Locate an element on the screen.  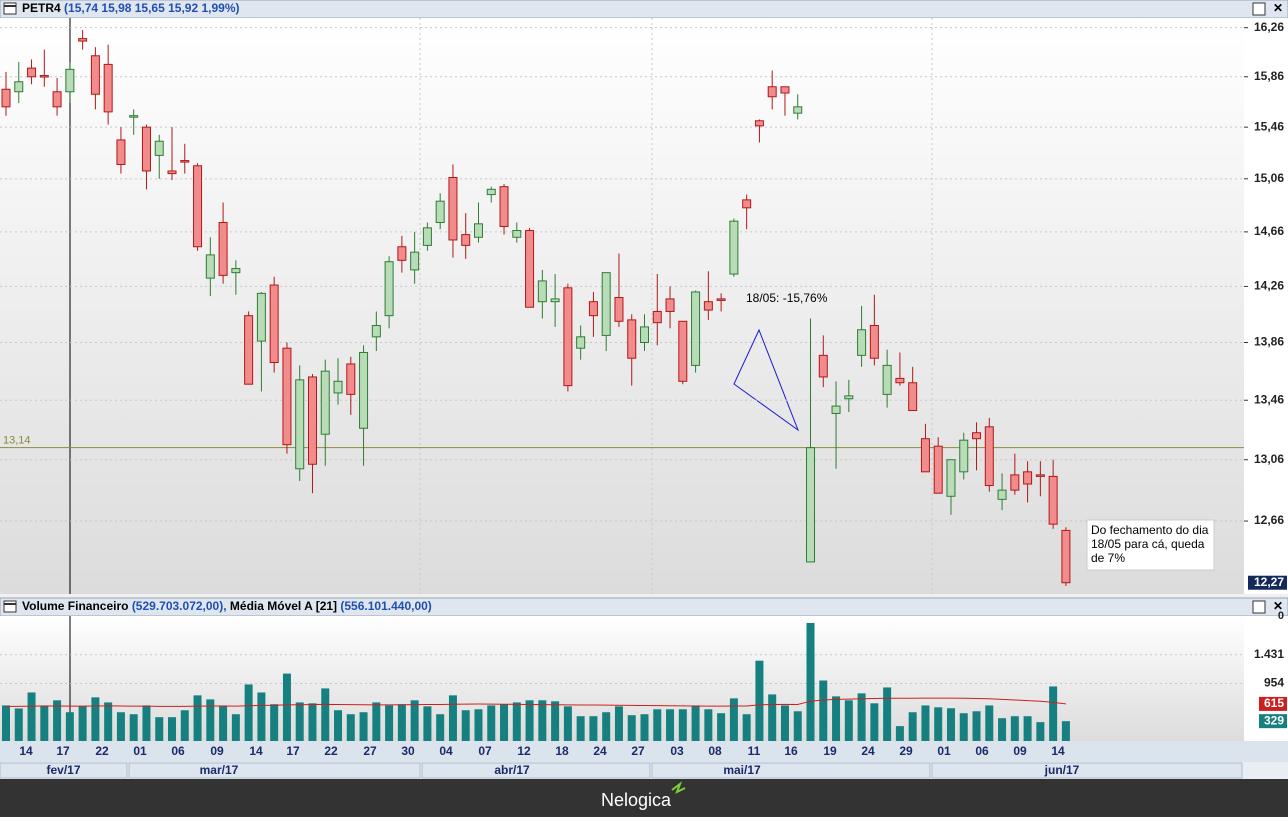
x-tick-label: 22 is located at coordinates (331, 751).